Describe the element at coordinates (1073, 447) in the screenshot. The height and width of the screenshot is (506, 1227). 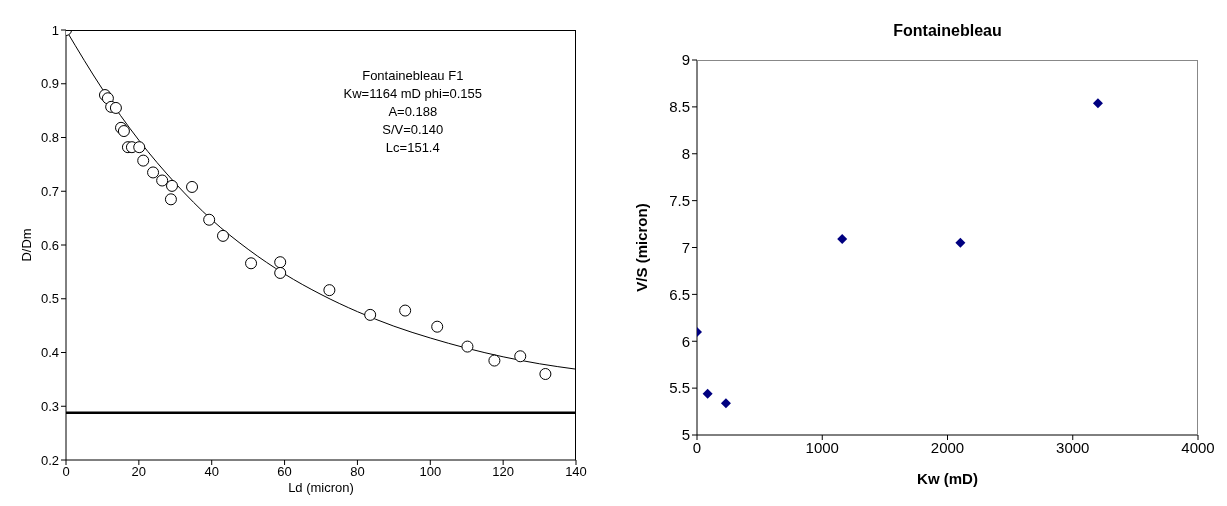
I see `x-tick-label: 3000` at that location.